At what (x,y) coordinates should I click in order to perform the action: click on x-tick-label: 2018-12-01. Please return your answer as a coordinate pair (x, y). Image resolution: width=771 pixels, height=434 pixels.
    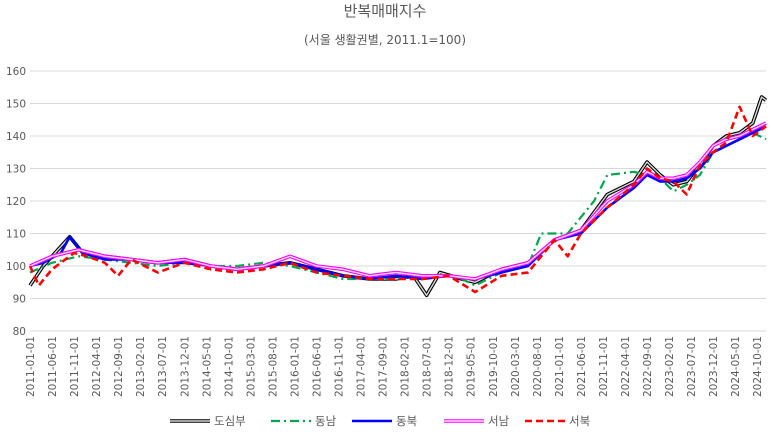
    Looking at the image, I should click on (450, 366).